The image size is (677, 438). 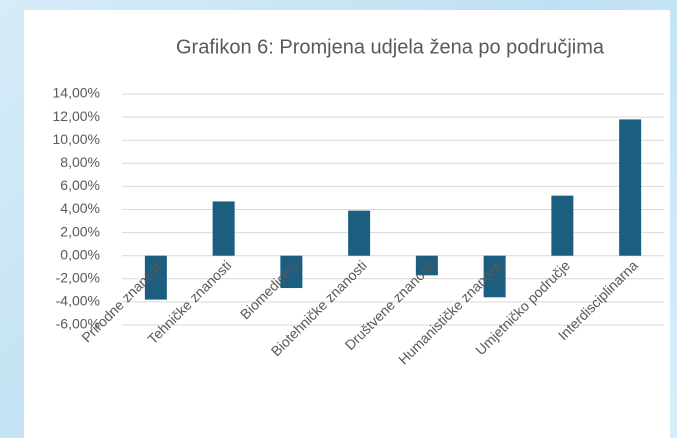 I want to click on y-tick-label: 2,00%, so click(x=80, y=231).